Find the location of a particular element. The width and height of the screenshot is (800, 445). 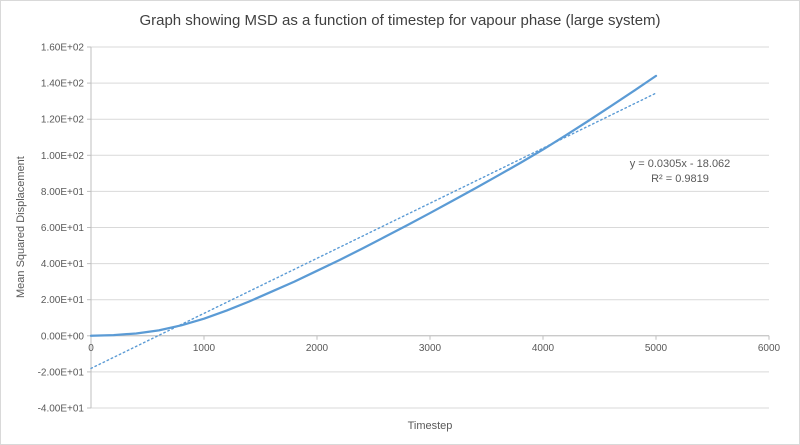

y-tick-label: 0.00E+00 is located at coordinates (63, 336).